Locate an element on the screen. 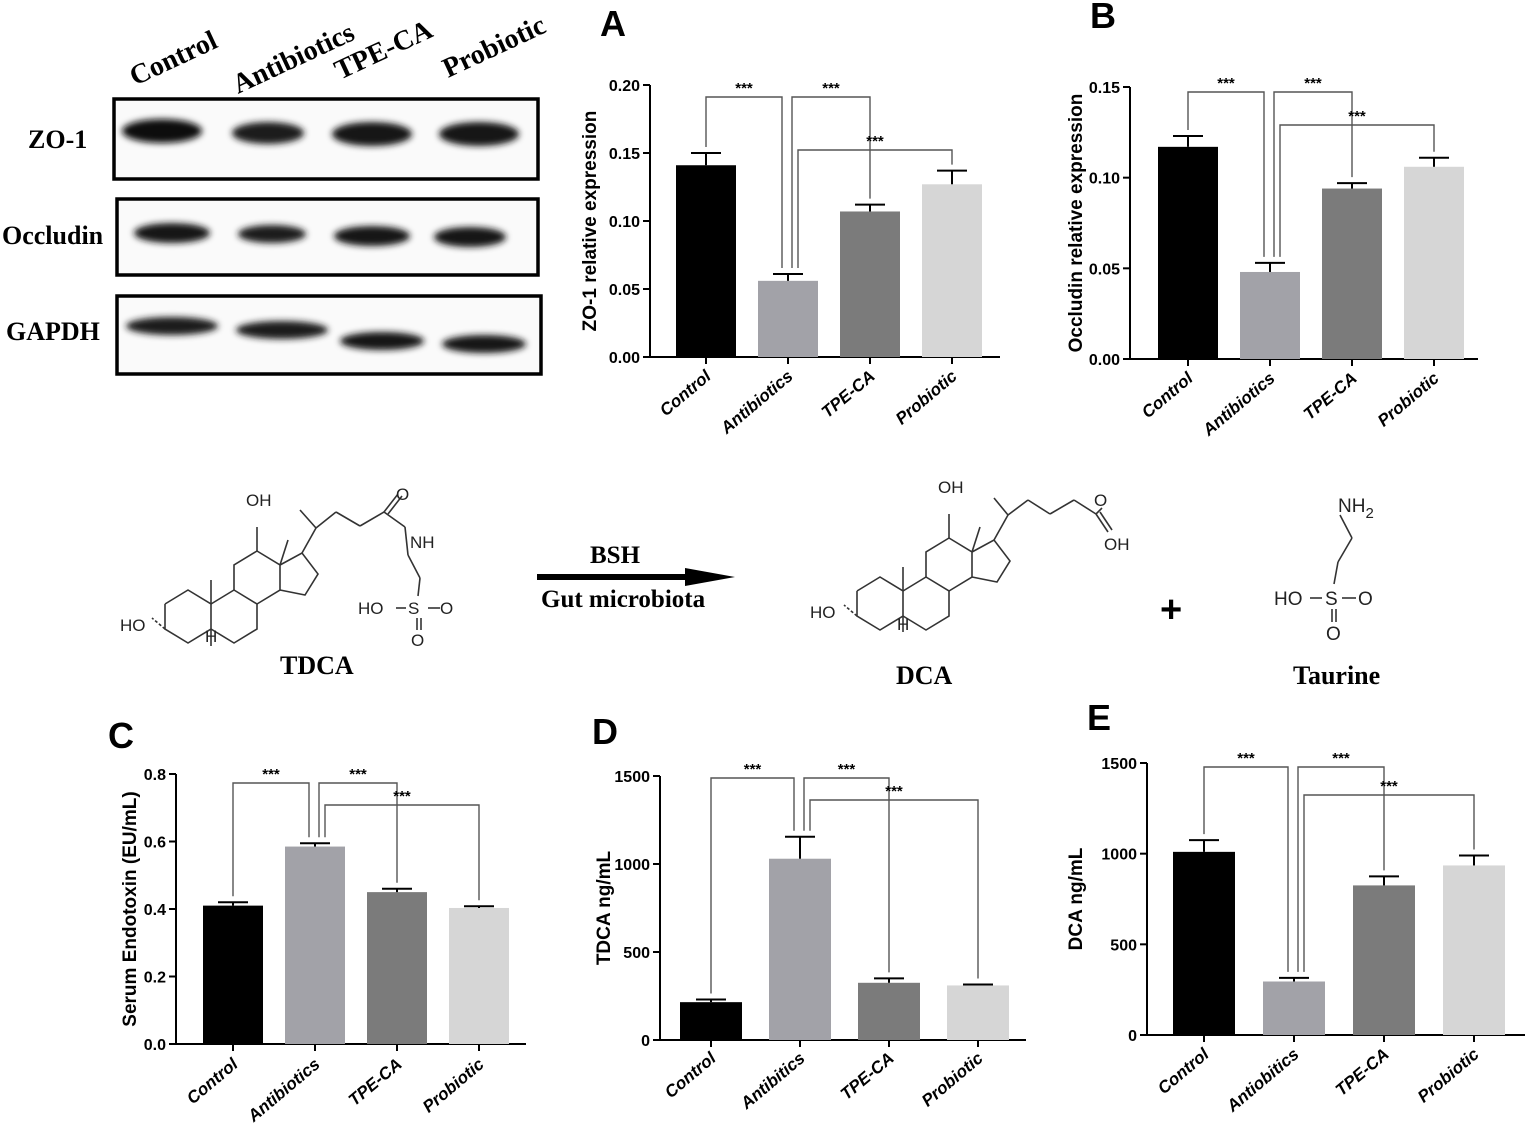 This screenshot has height=1142, width=1535. taurine-atom-o: O is located at coordinates (1365, 599).